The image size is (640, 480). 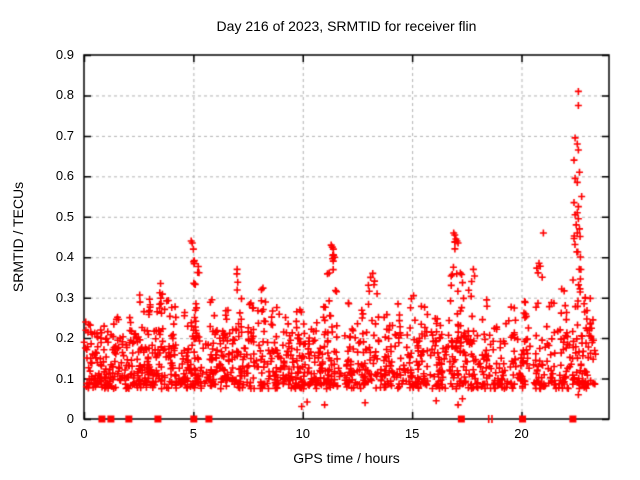 I want to click on y-tick-label: 0, so click(x=70, y=418).